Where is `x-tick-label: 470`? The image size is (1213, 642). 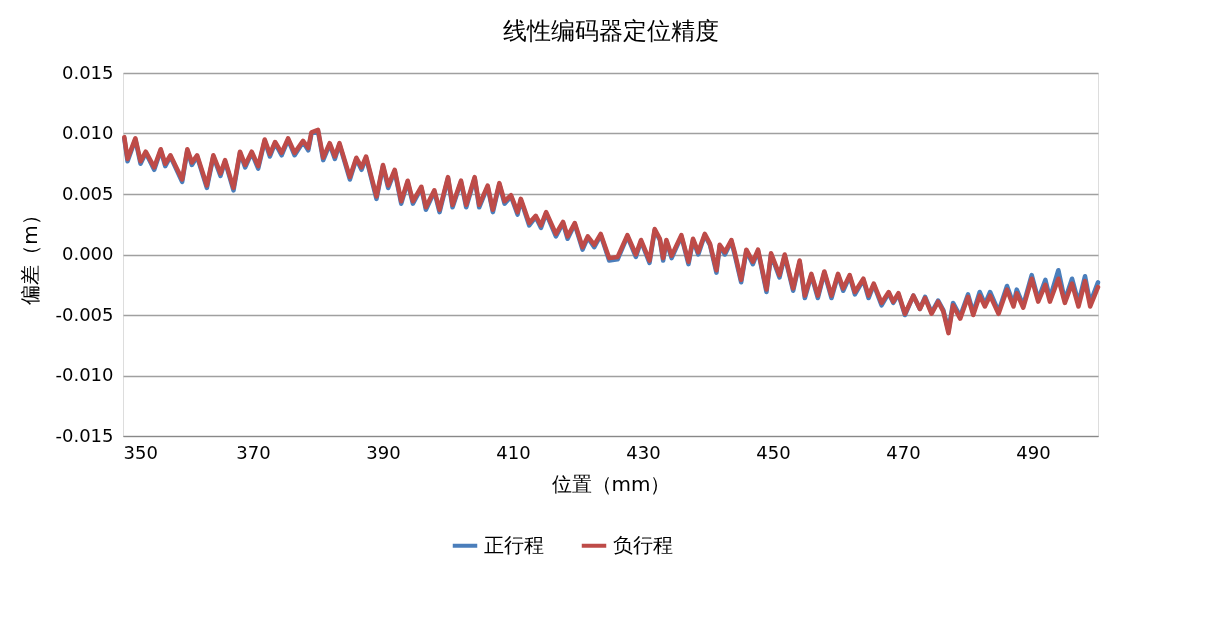 x-tick-label: 470 is located at coordinates (903, 452).